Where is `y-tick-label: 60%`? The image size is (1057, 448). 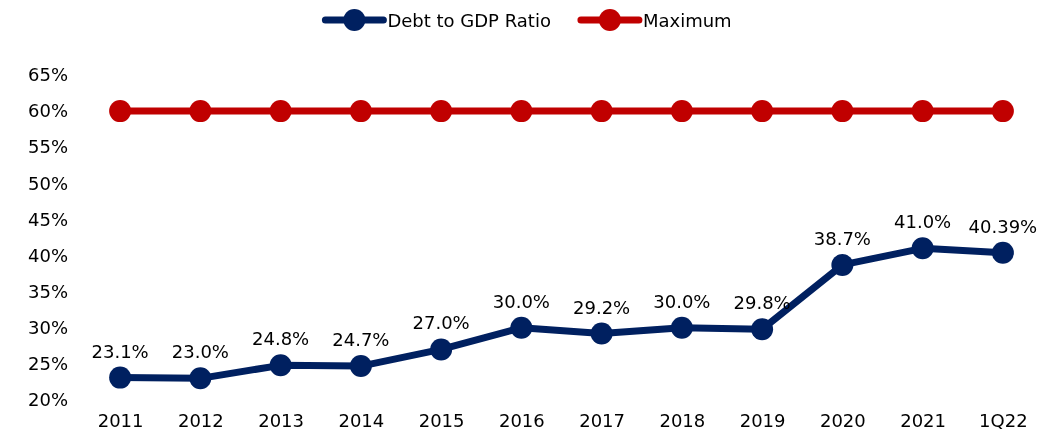
y-tick-label: 60% is located at coordinates (47, 111).